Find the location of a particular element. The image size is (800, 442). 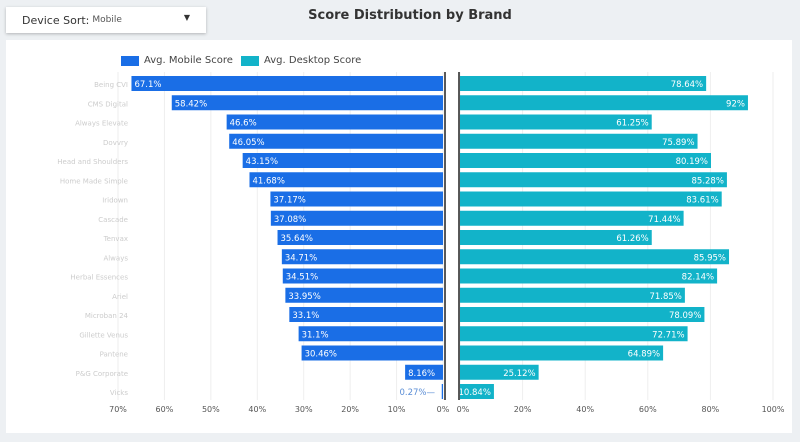

data-label-mobile: 33.1% is located at coordinates (305, 316).